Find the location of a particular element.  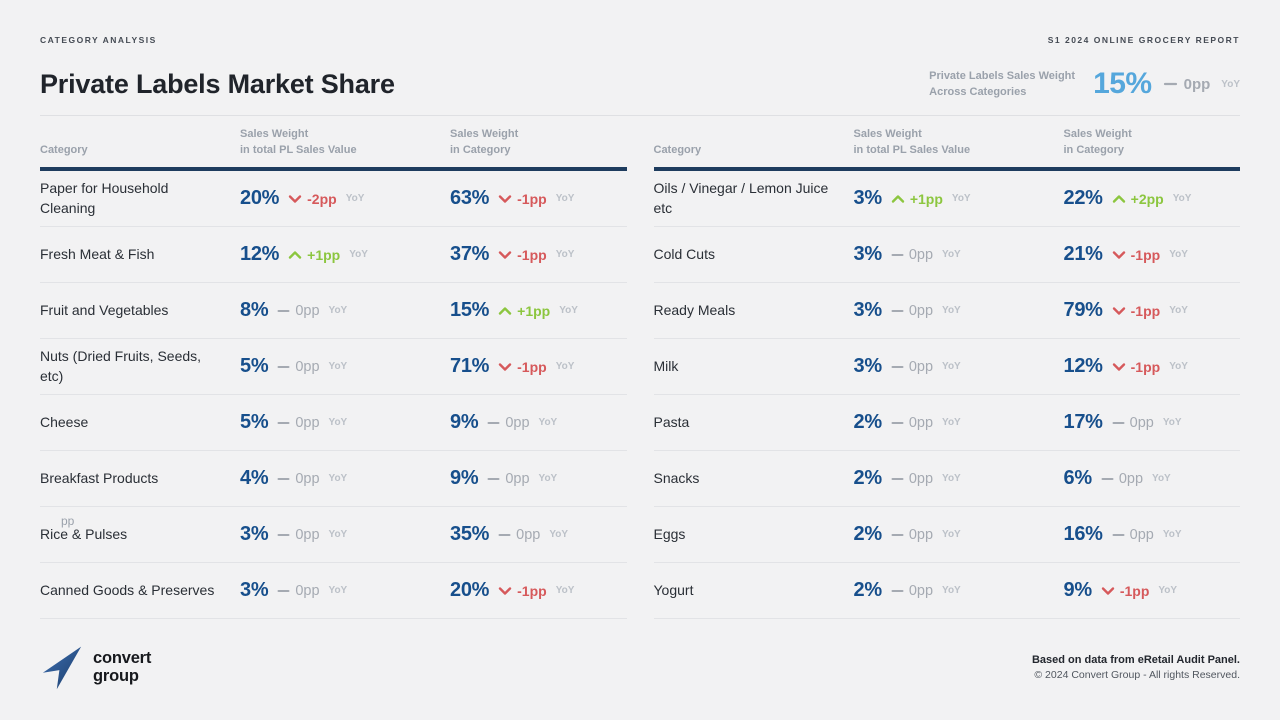

category-label: Cold Cuts is located at coordinates (684, 253).